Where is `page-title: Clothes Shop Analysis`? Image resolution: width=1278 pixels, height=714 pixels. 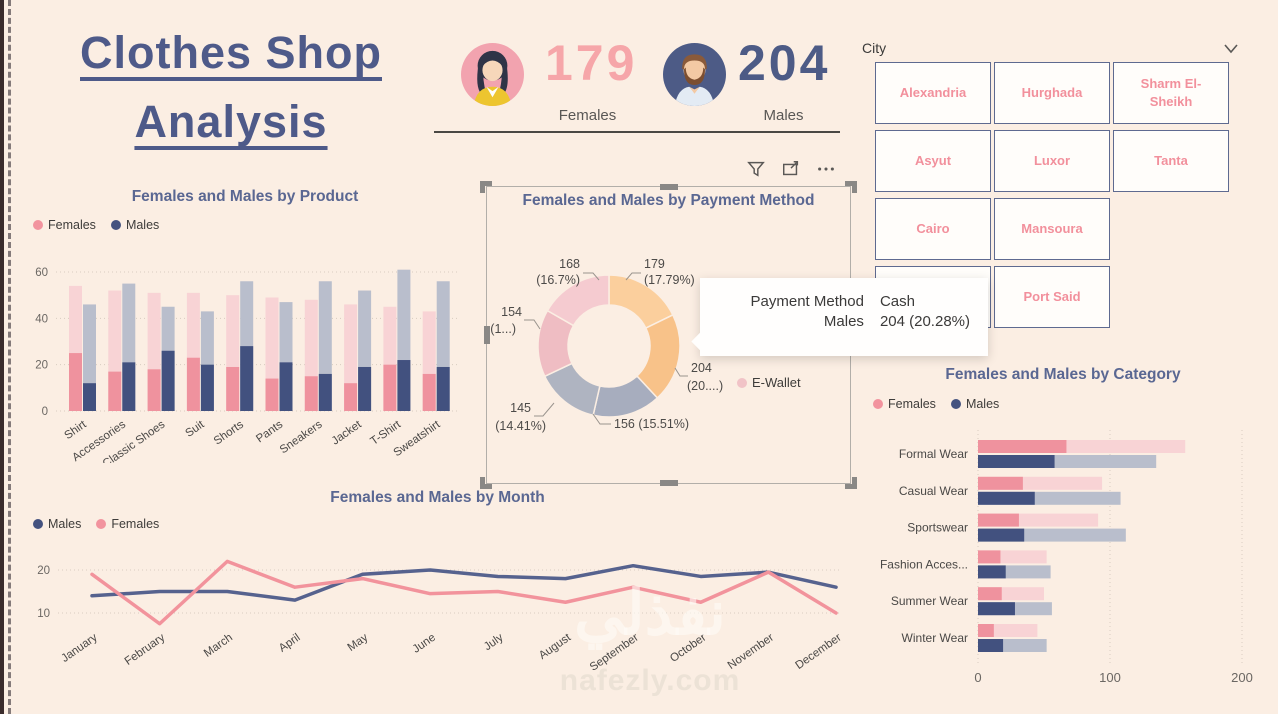
page-title: Clothes Shop Analysis is located at coordinates (231, 87).